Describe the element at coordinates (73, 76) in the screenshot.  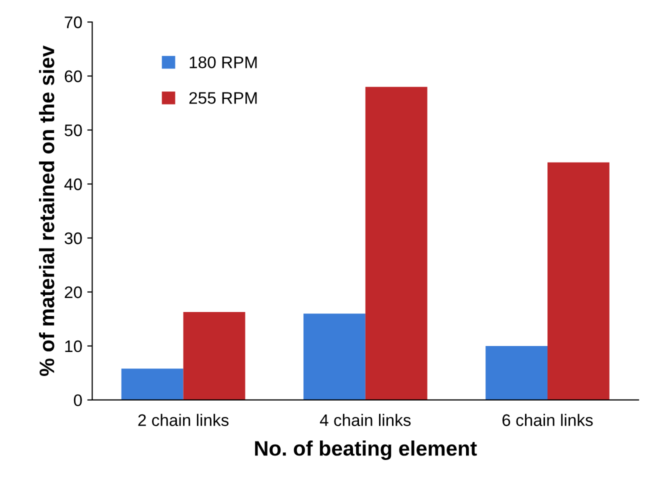
I see `y-tick-label: 60` at that location.